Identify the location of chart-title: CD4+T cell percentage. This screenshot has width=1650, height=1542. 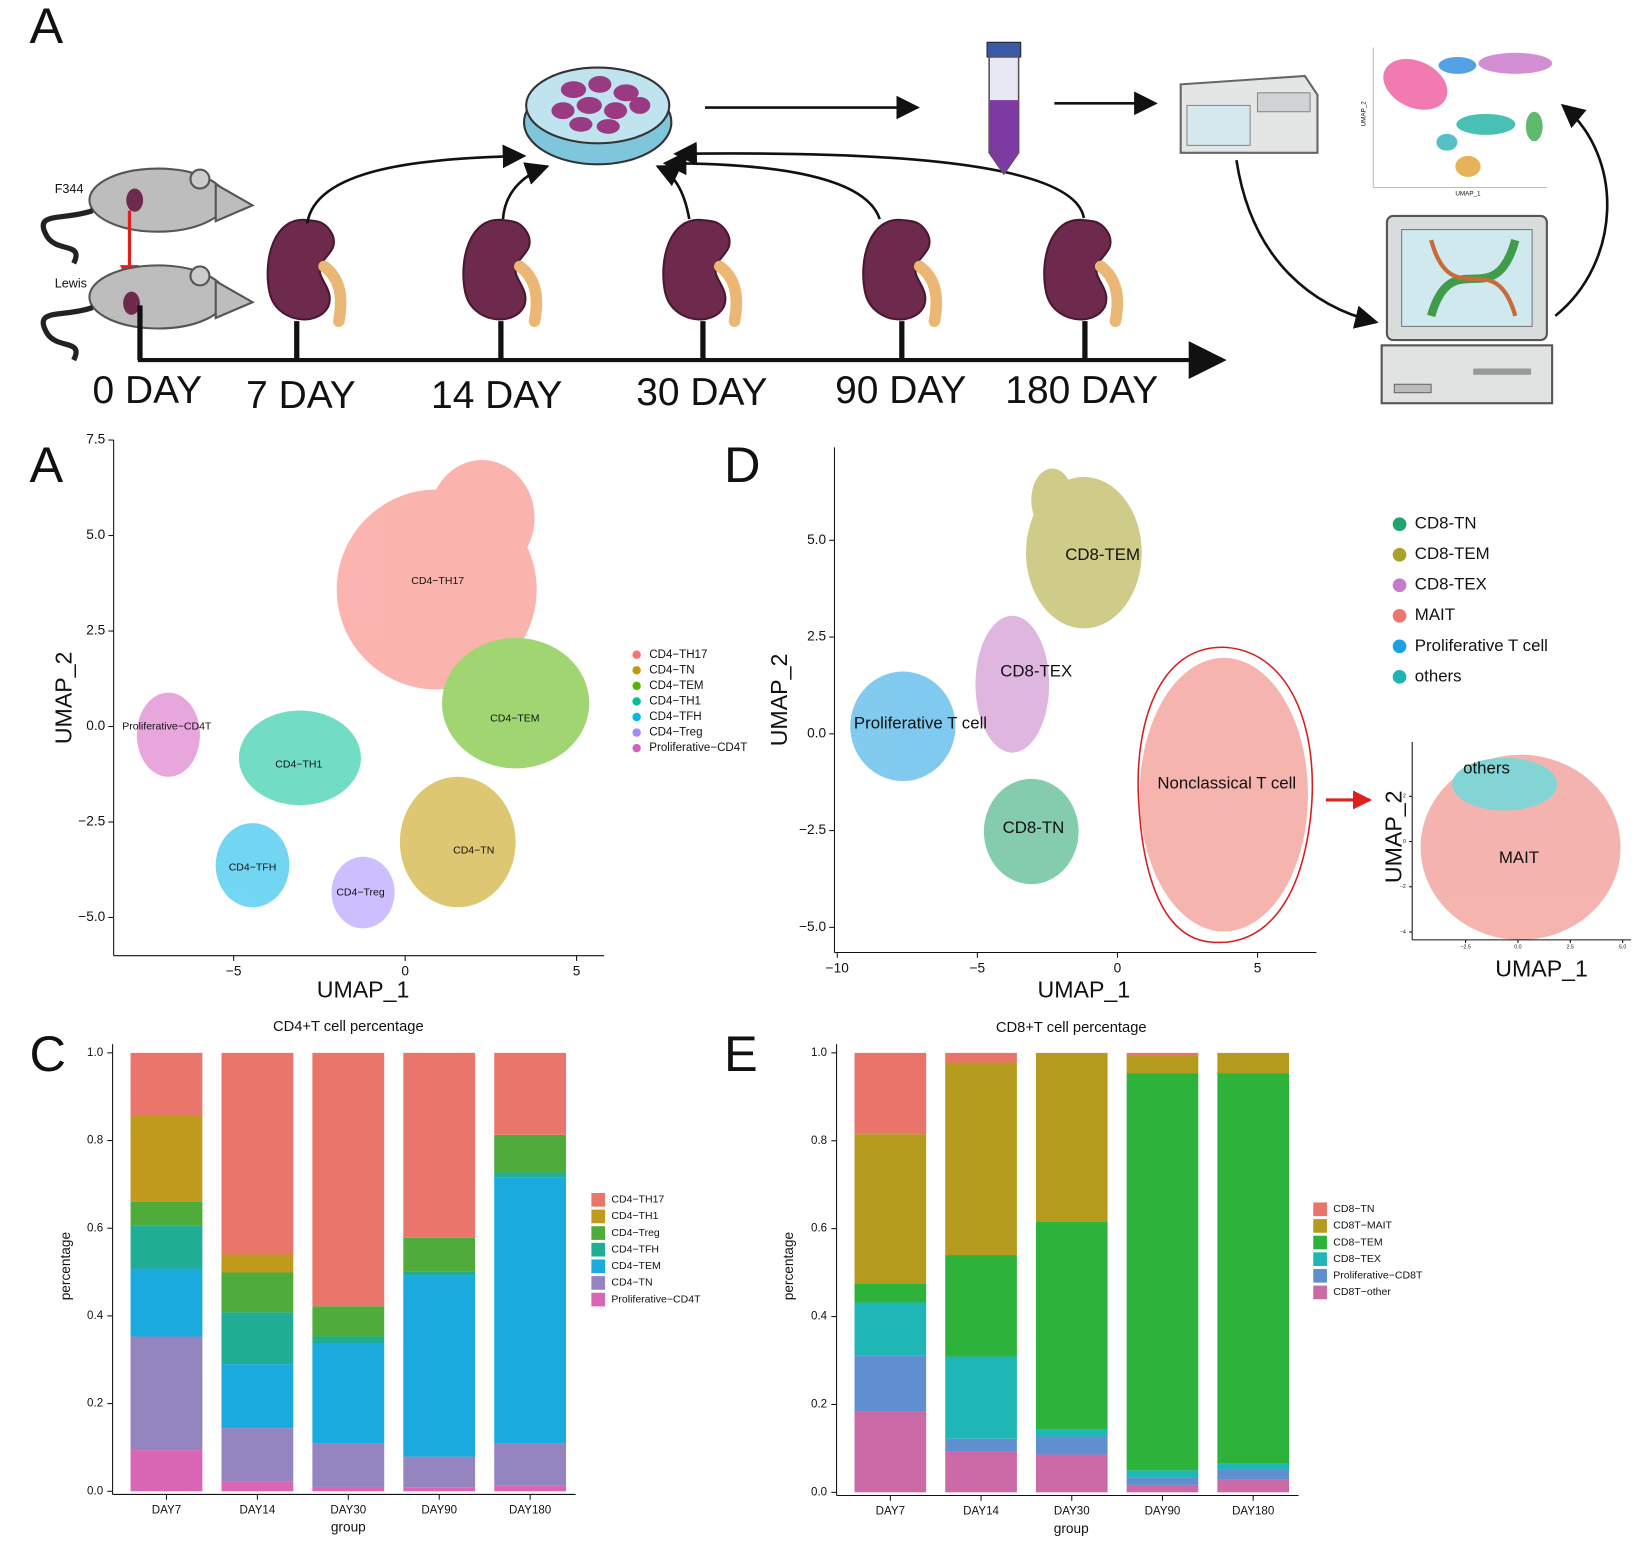
(348, 1027).